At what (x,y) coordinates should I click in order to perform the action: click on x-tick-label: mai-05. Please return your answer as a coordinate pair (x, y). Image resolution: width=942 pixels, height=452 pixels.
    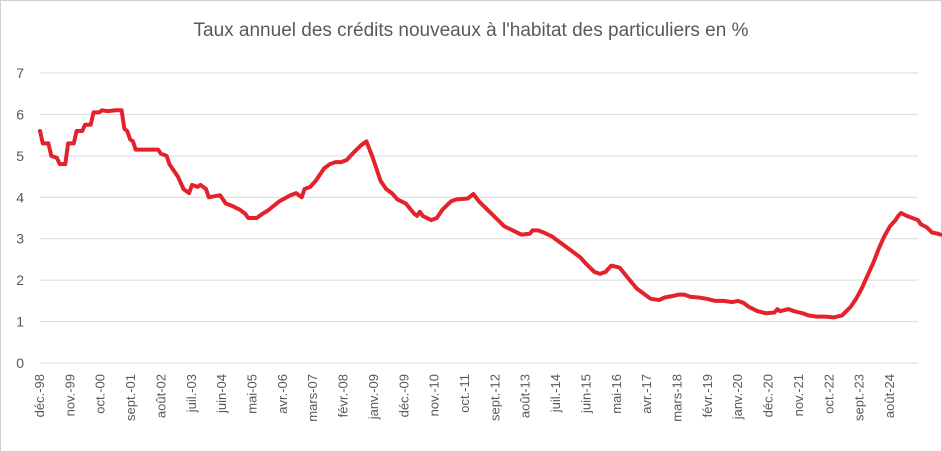
    Looking at the image, I should click on (252, 394).